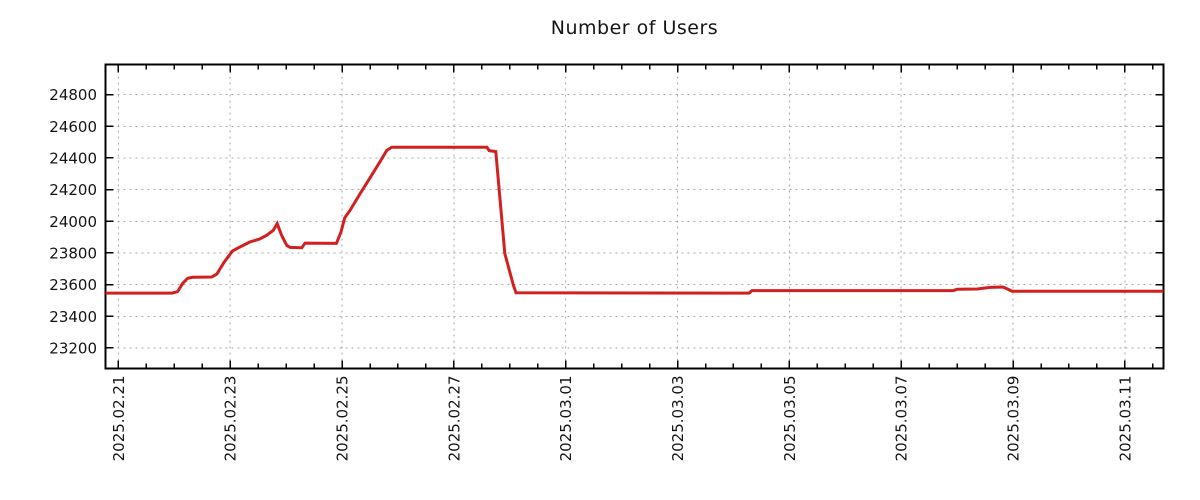  I want to click on chart-title: Number of Users, so click(634, 28).